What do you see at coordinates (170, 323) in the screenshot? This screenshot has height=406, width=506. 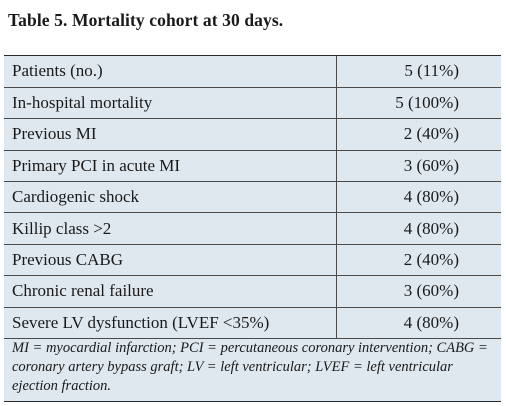 I see `row-label: Severe LV dysfunction (LVEF <35%)` at bounding box center [170, 323].